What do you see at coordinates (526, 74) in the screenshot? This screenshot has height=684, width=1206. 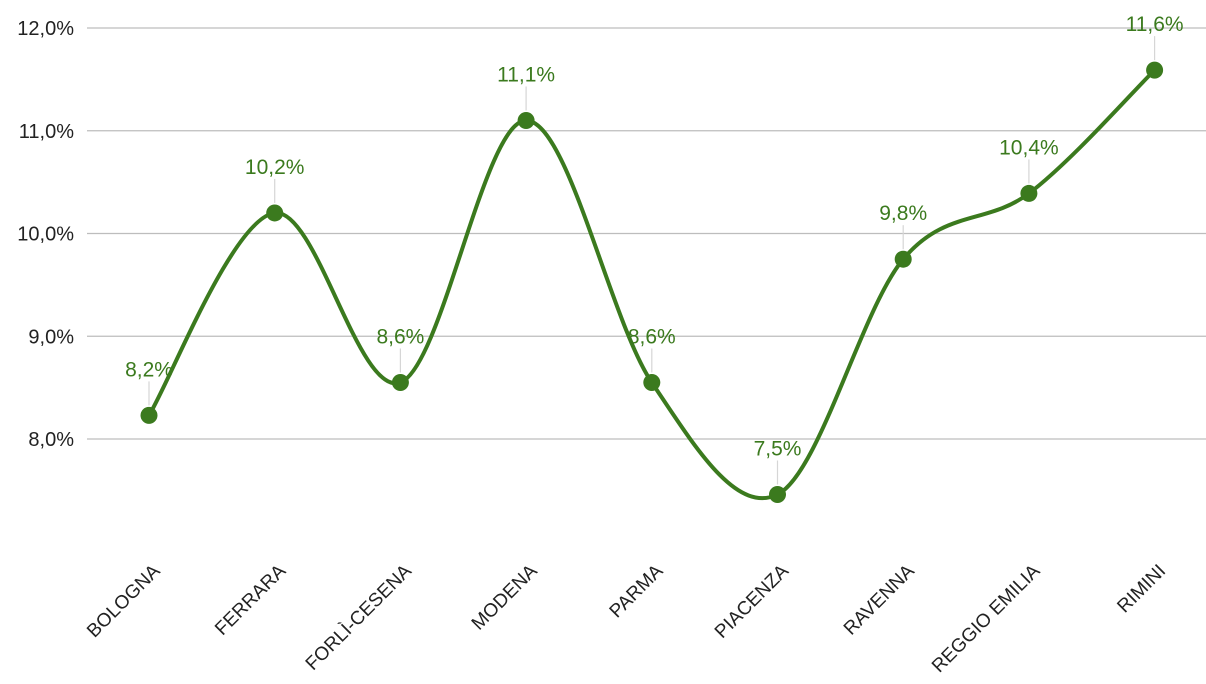 I see `data-label: 11,1%` at bounding box center [526, 74].